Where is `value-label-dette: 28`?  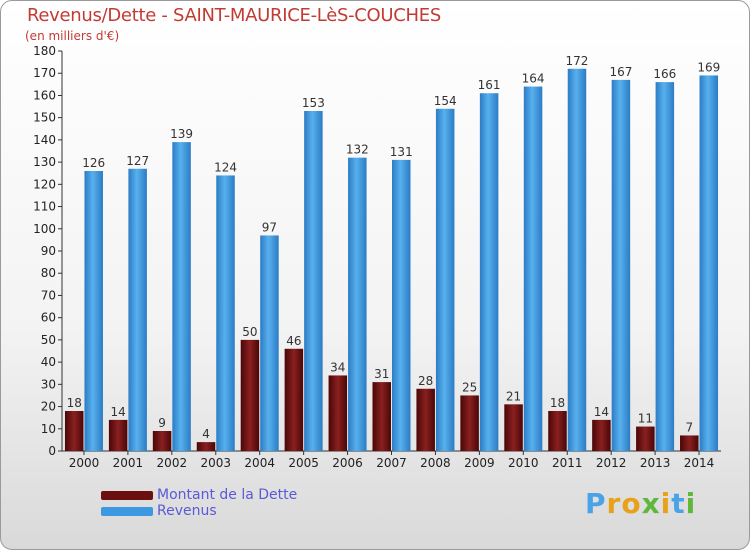
value-label-dette: 28 is located at coordinates (425, 381).